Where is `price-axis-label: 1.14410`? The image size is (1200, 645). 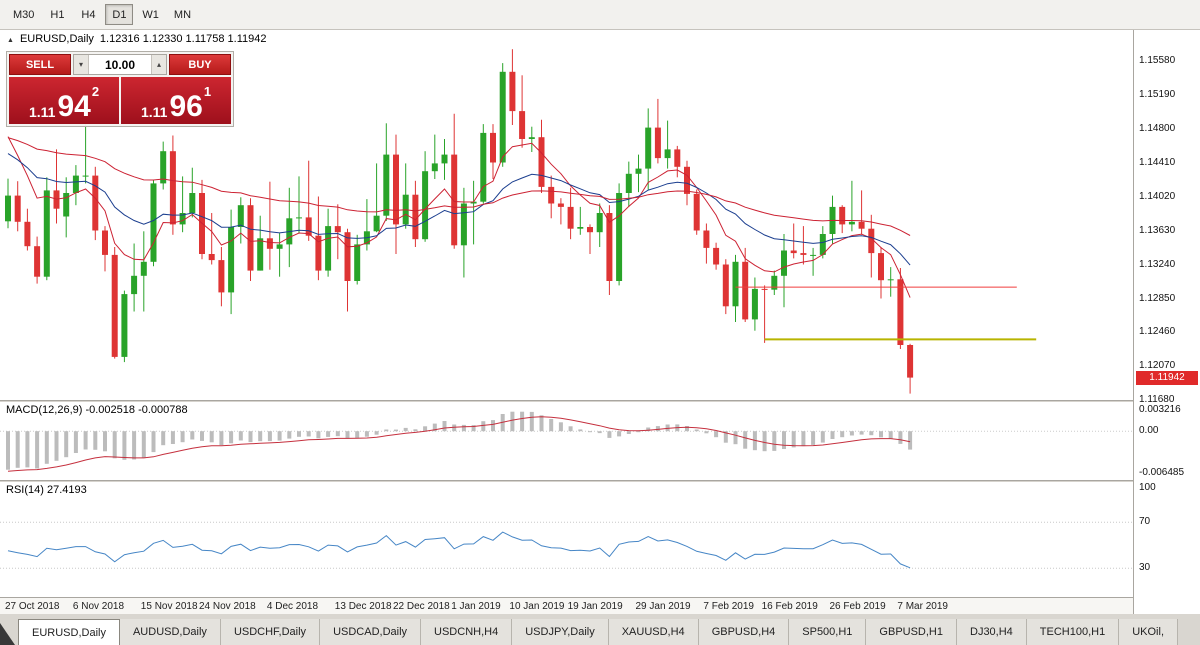 price-axis-label: 1.14410 is located at coordinates (1157, 162).